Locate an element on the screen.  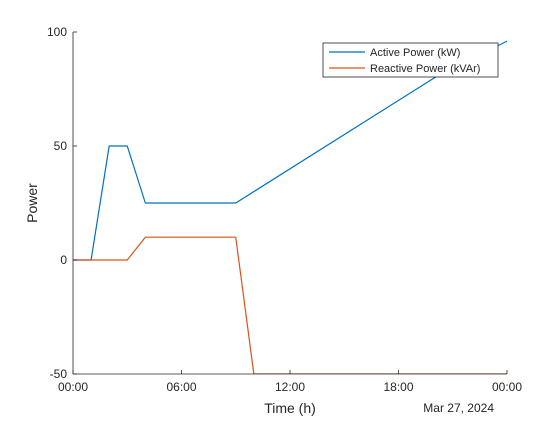
x-tick-label: 18:00 is located at coordinates (398, 387).